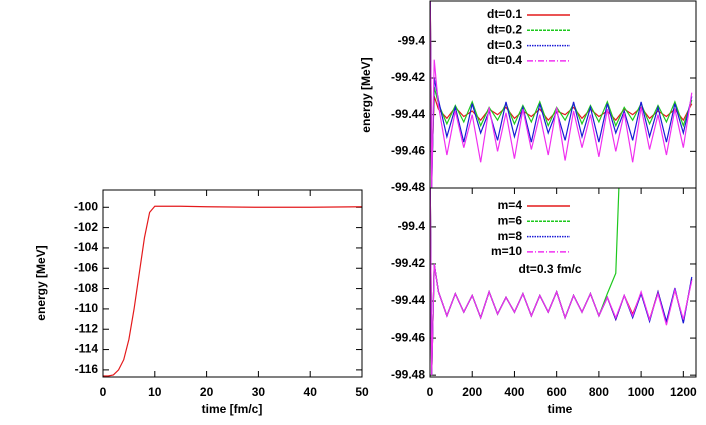 Image resolution: width=706 pixels, height=425 pixels. What do you see at coordinates (87, 308) in the screenshot?
I see `y-tick-label: -110` at bounding box center [87, 308].